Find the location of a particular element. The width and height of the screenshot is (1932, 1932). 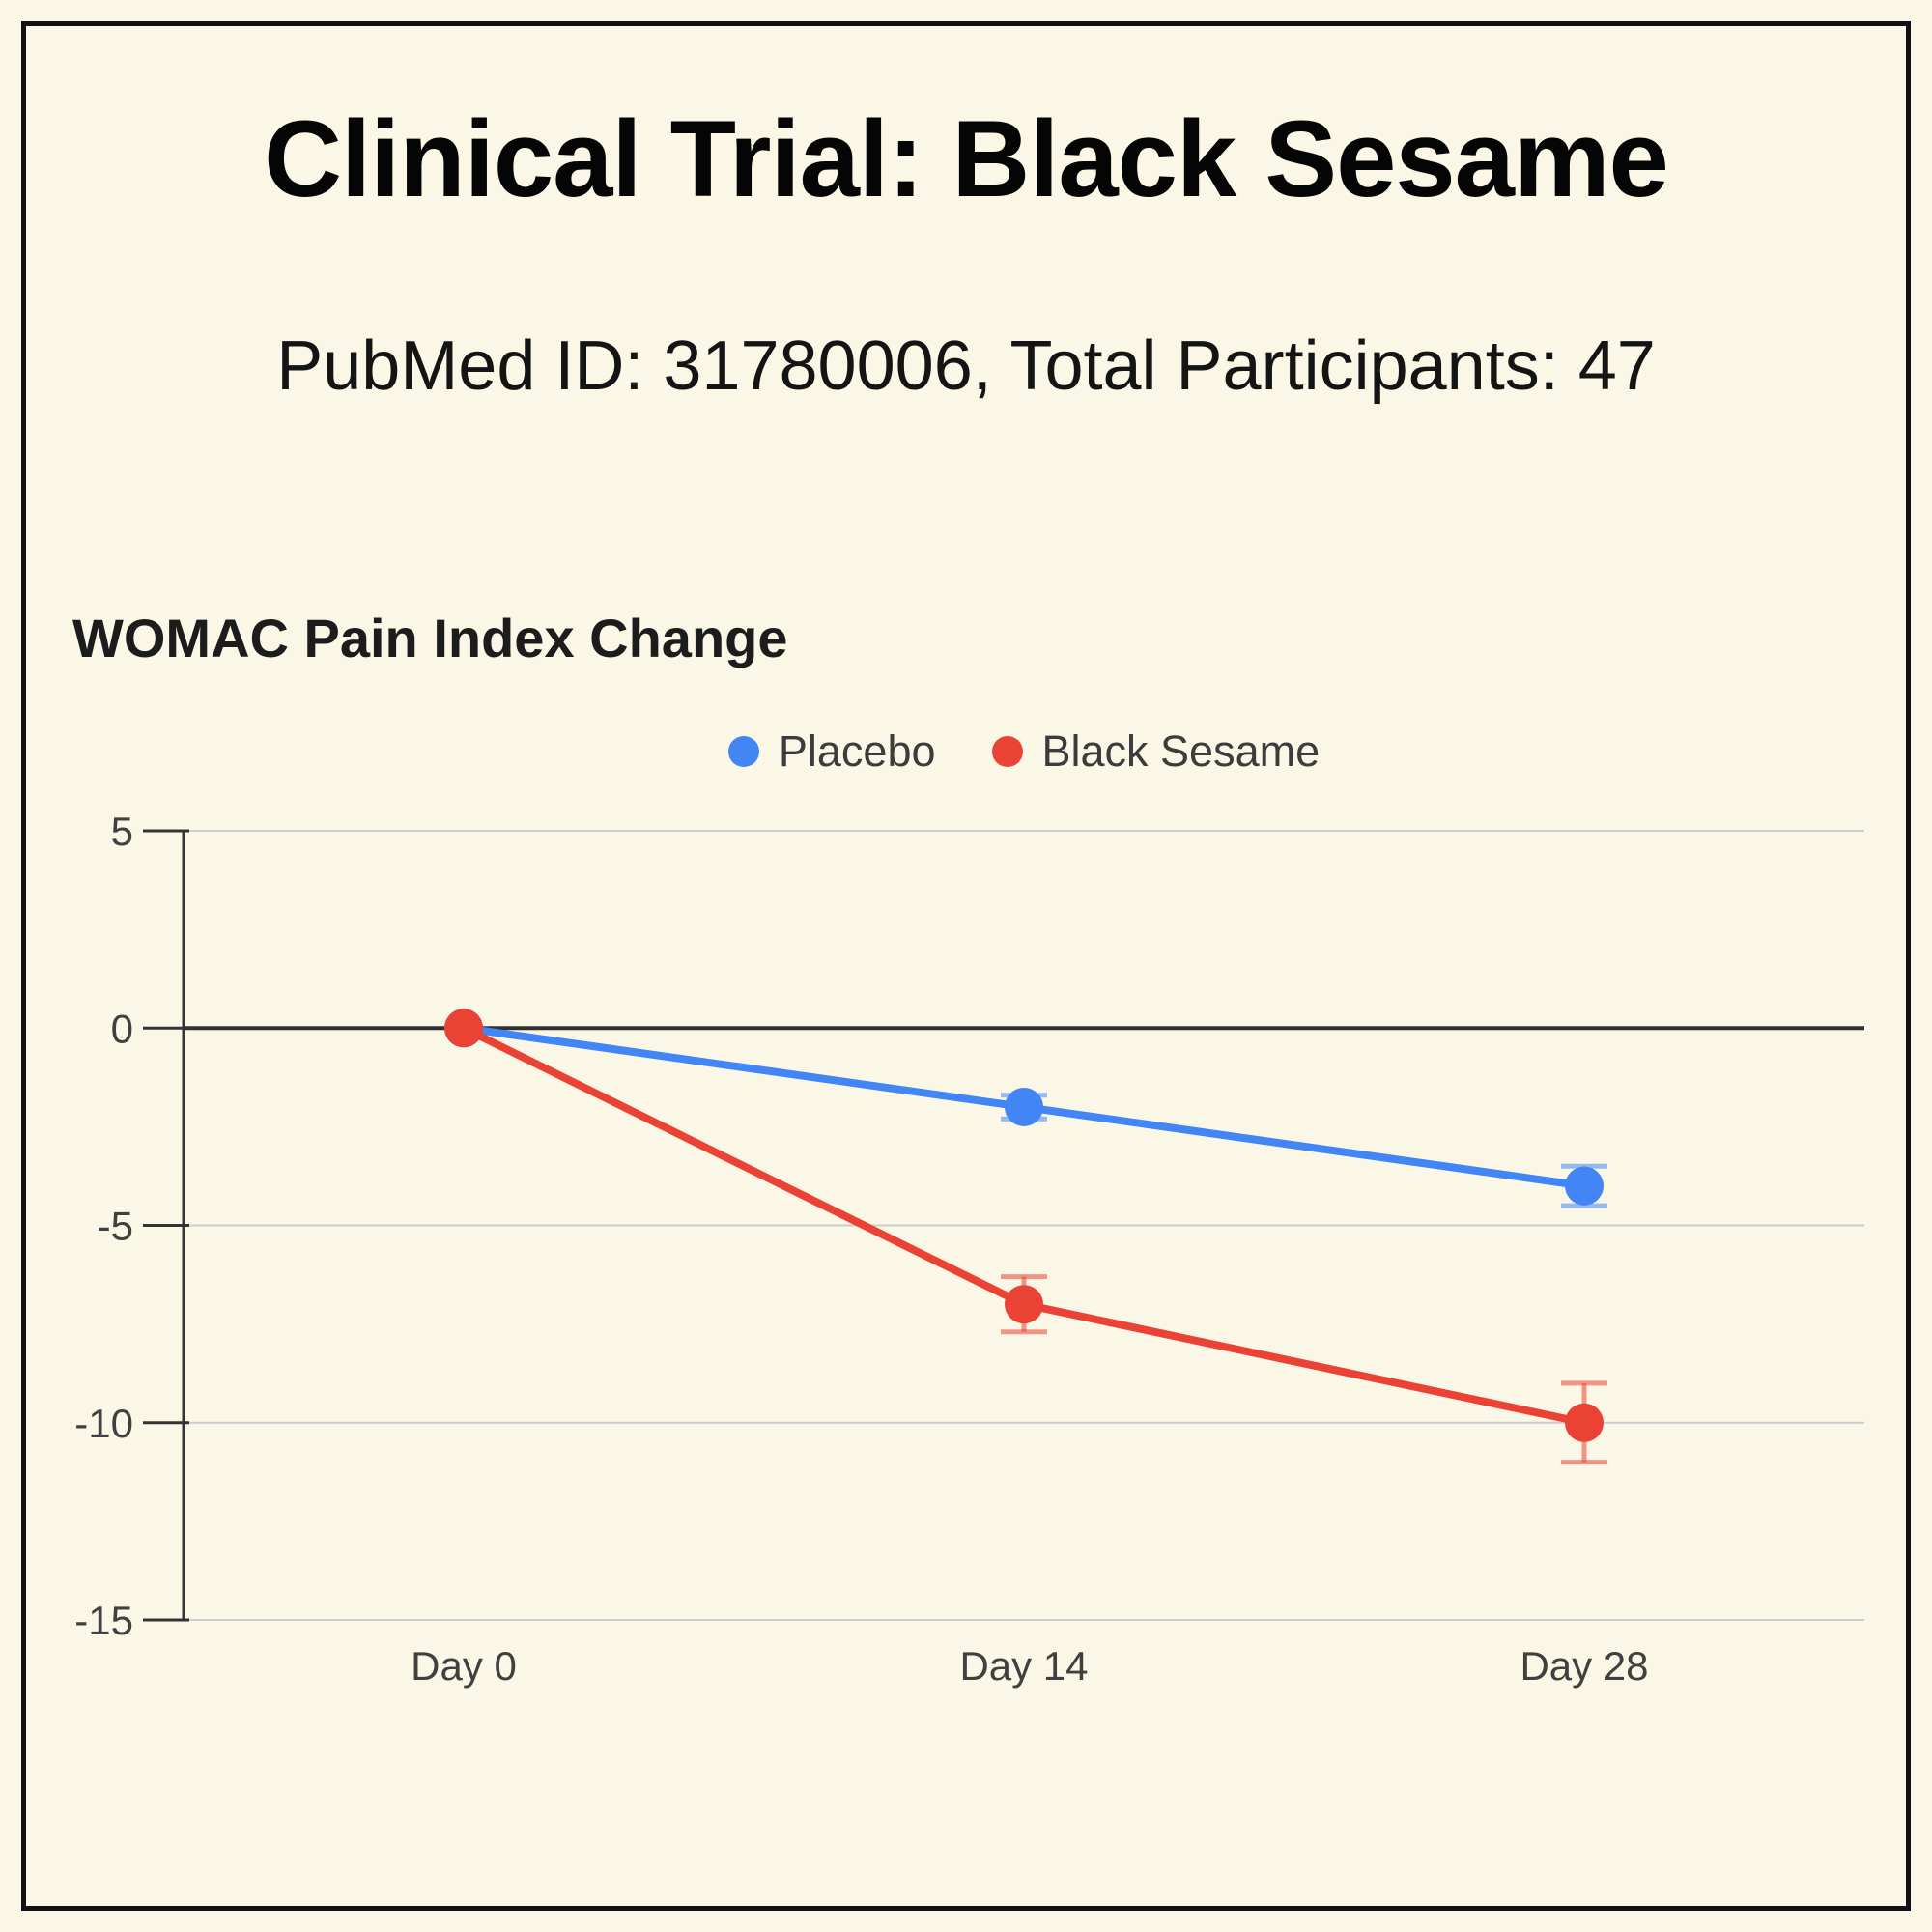

y-tick-label: 0 is located at coordinates (122, 1028).